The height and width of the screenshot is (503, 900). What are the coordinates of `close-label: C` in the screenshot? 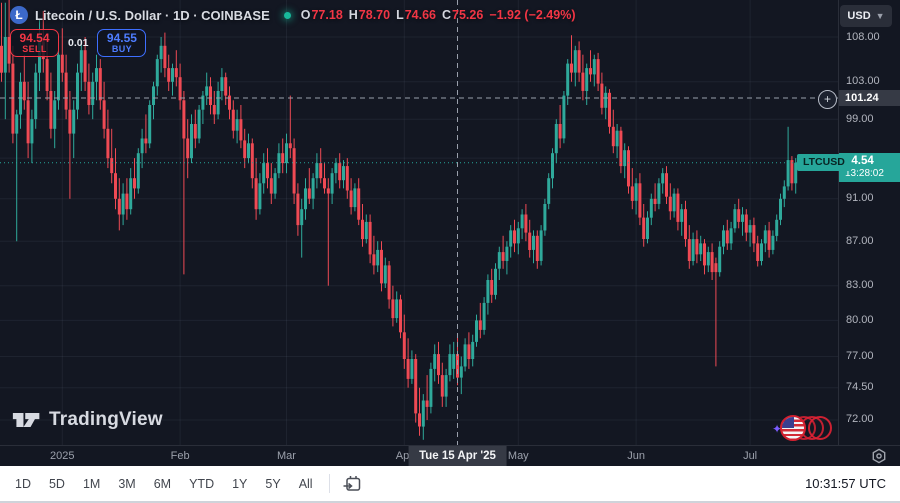 It's located at (447, 15).